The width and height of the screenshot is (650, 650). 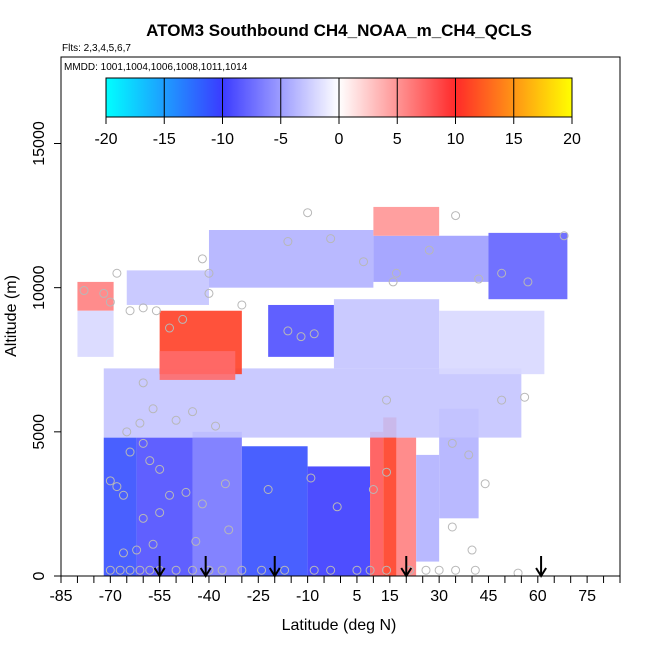 I want to click on y-tick-label-0: 0, so click(x=39, y=575).